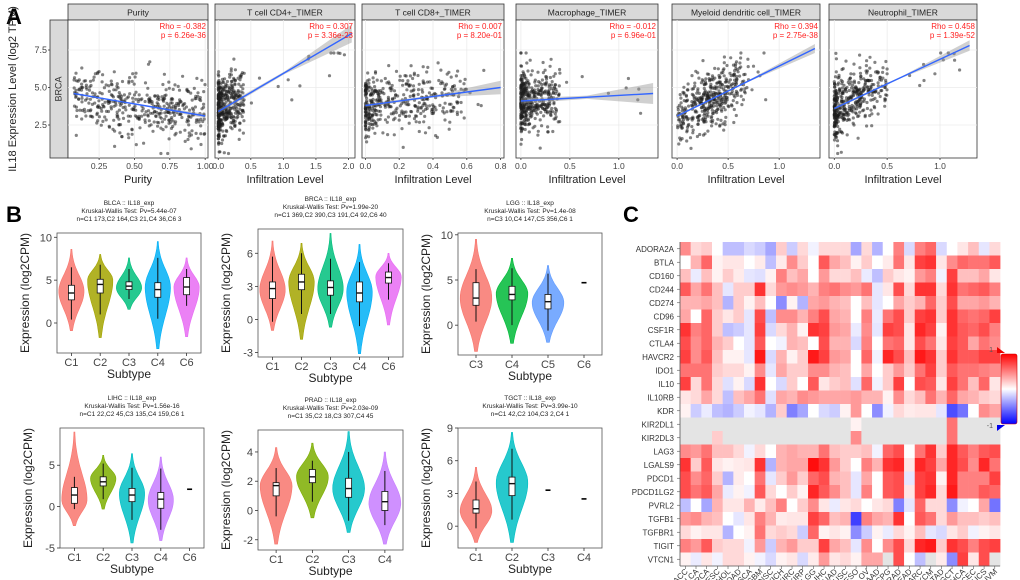 The width and height of the screenshot is (1020, 580). I want to click on y-tick-label: 0, so click(450, 326).